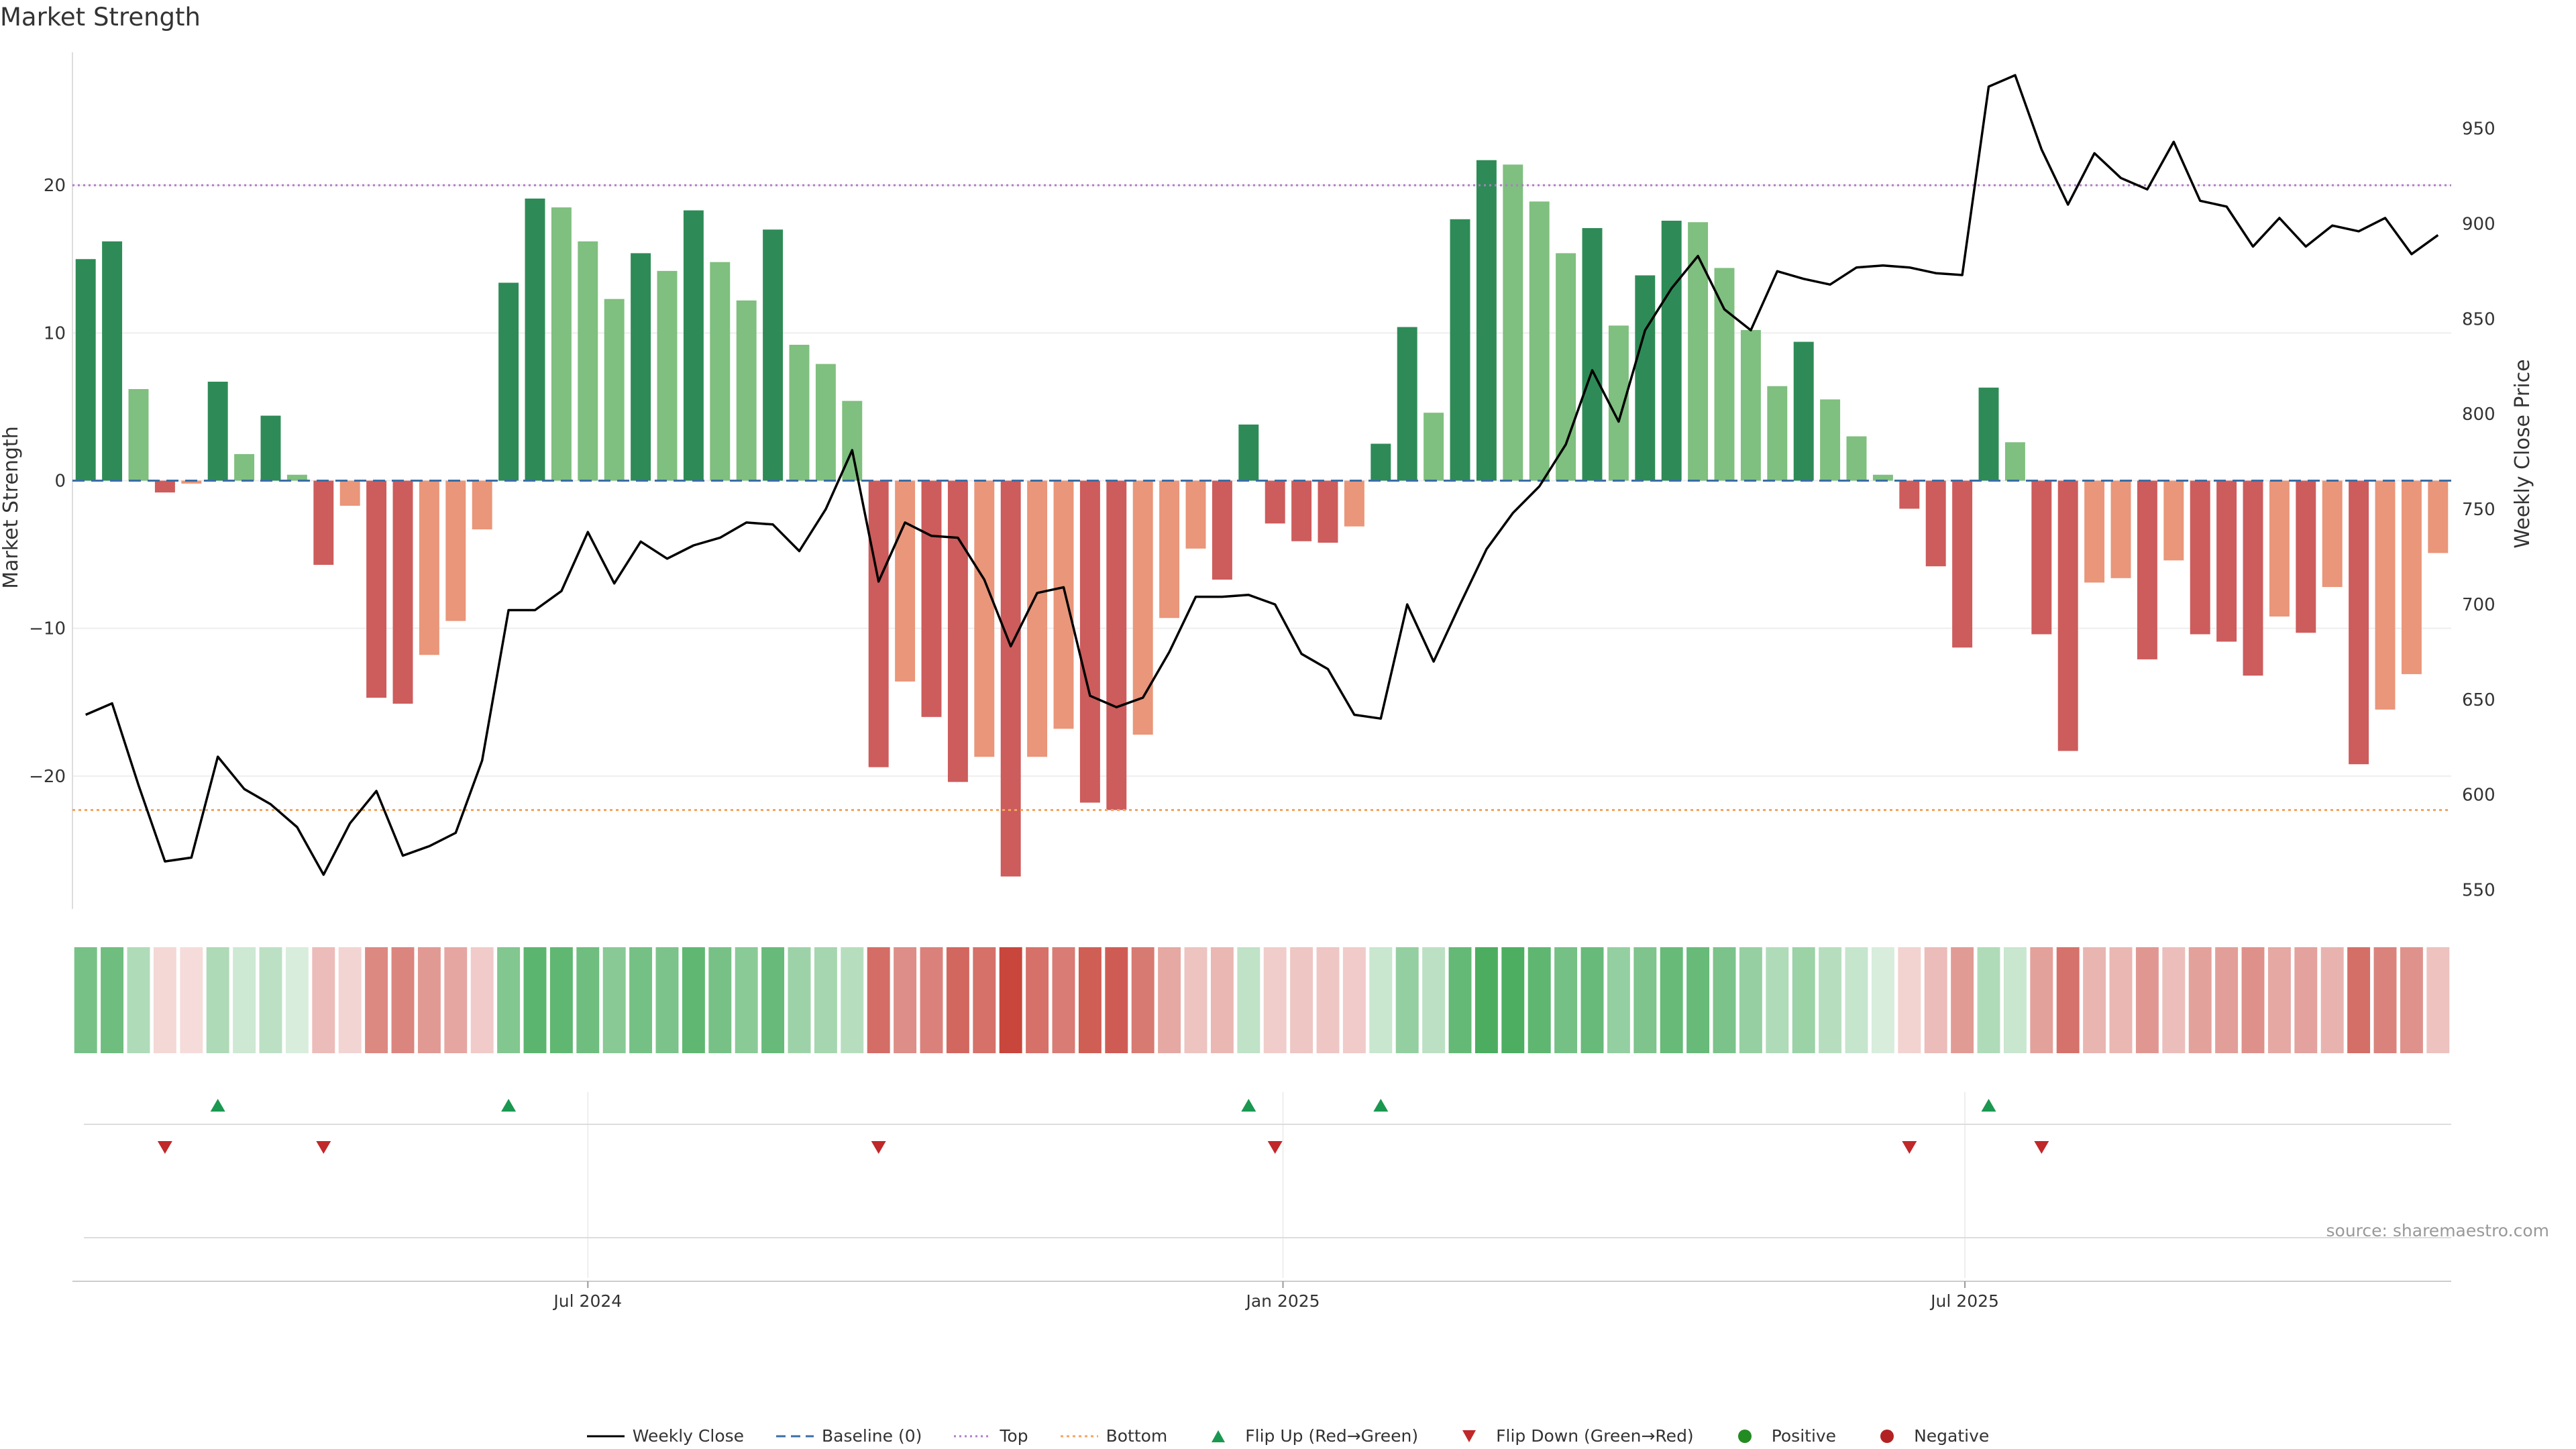 This screenshot has width=2576, height=1449. Describe the element at coordinates (2438, 1230) in the screenshot. I see `source-note: source: sharemaestro.com` at that location.